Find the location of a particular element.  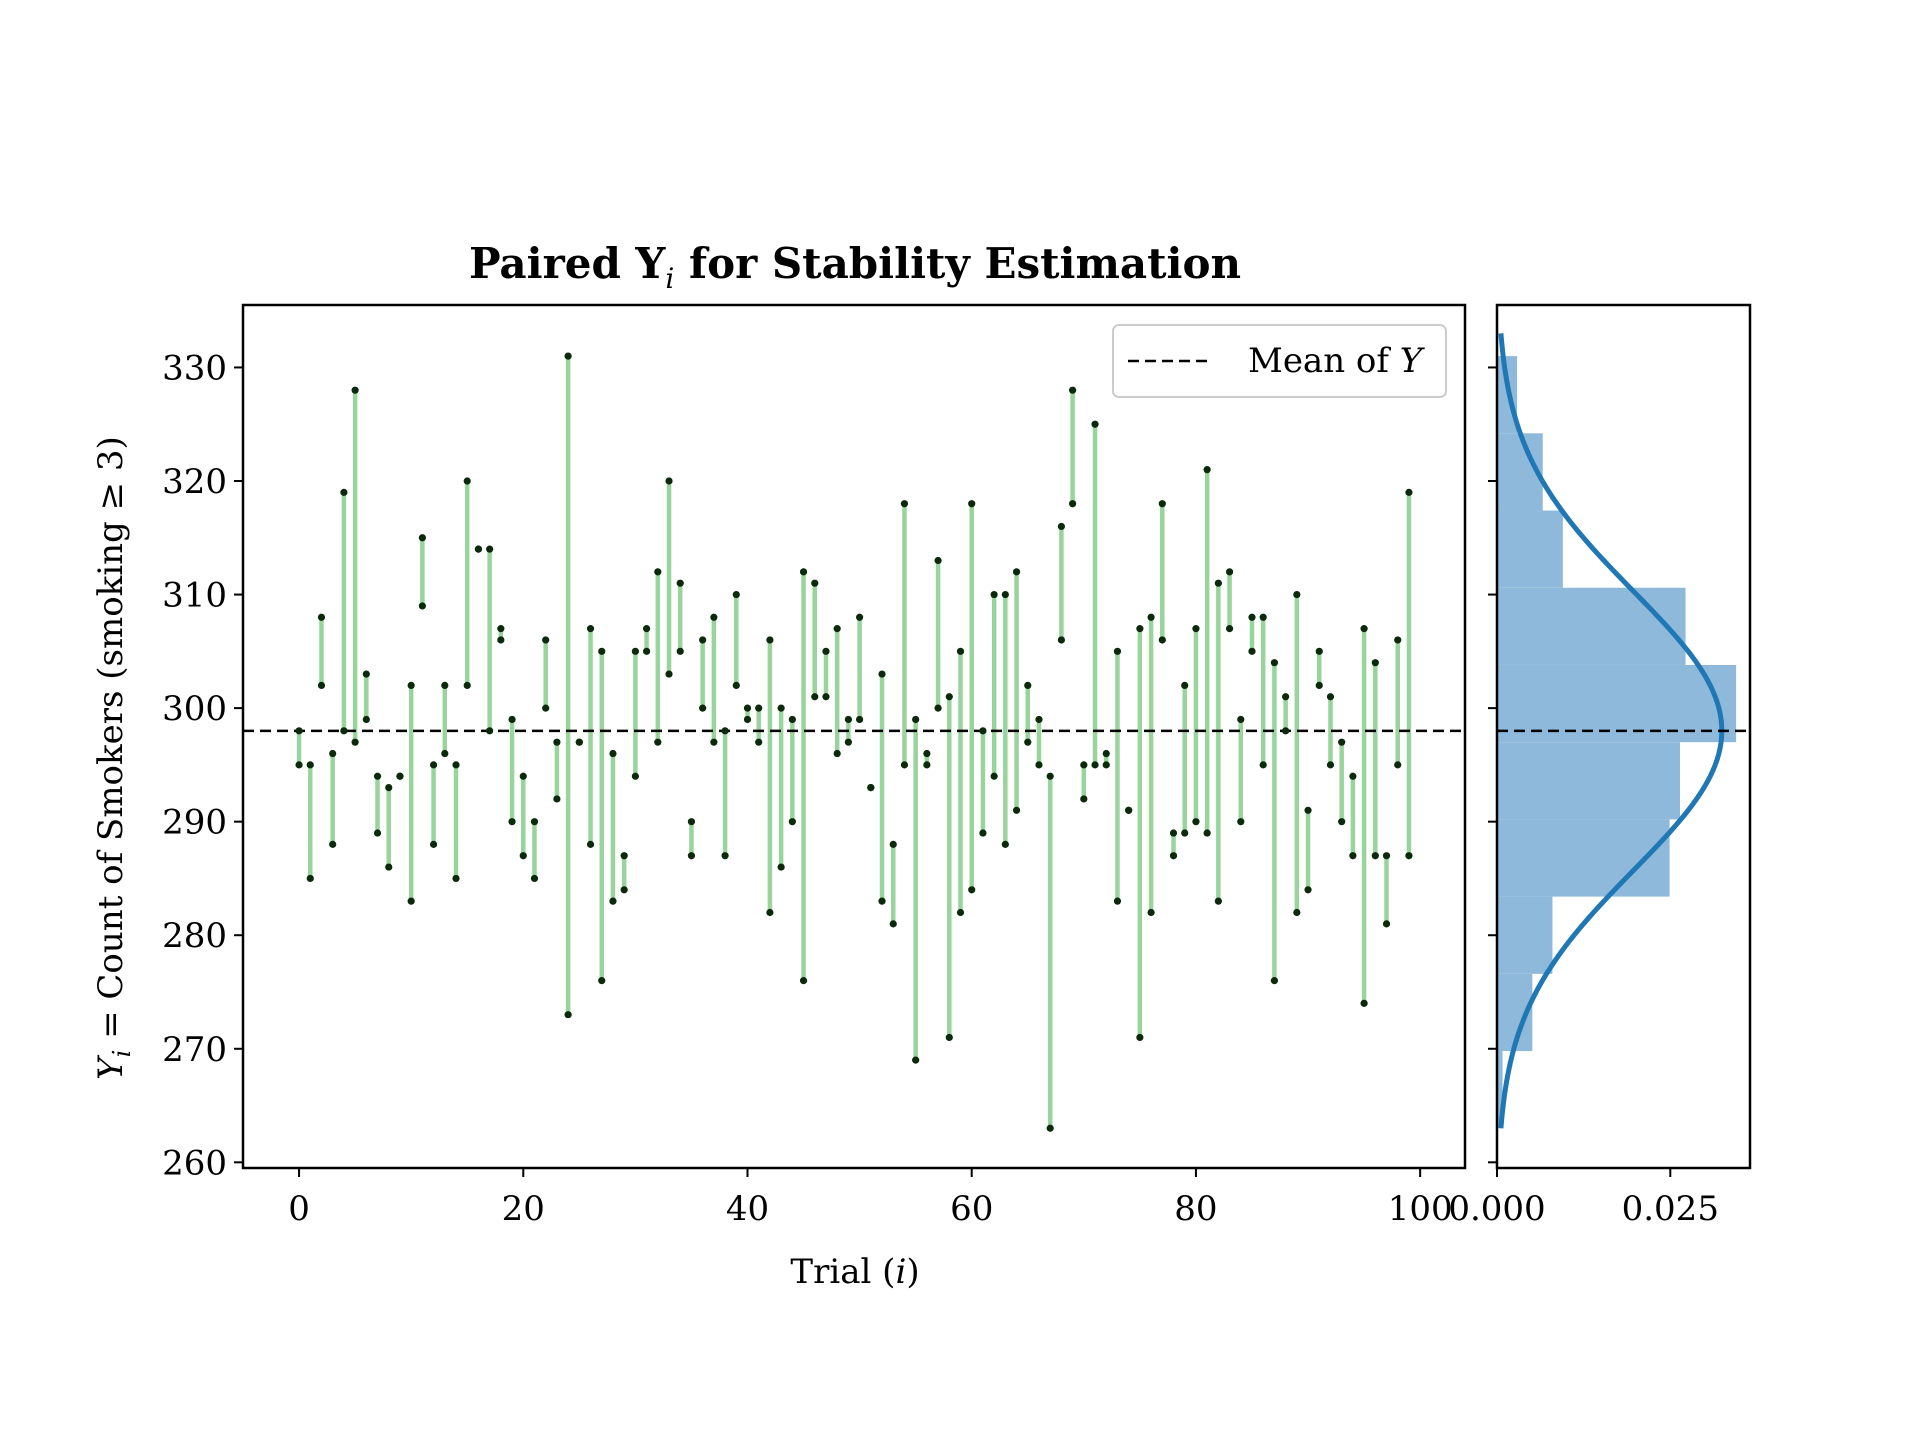

legend-label: Mean of Y is located at coordinates (1337, 361).